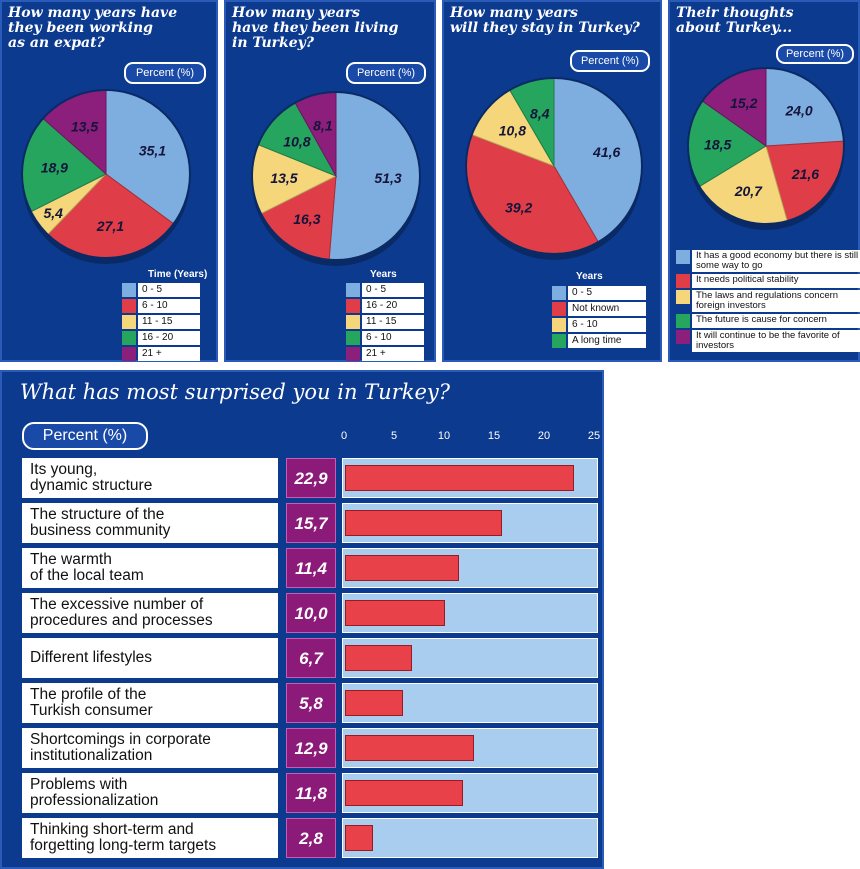 This screenshot has height=869, width=860. I want to click on bar-value-label: 2,8, so click(311, 838).